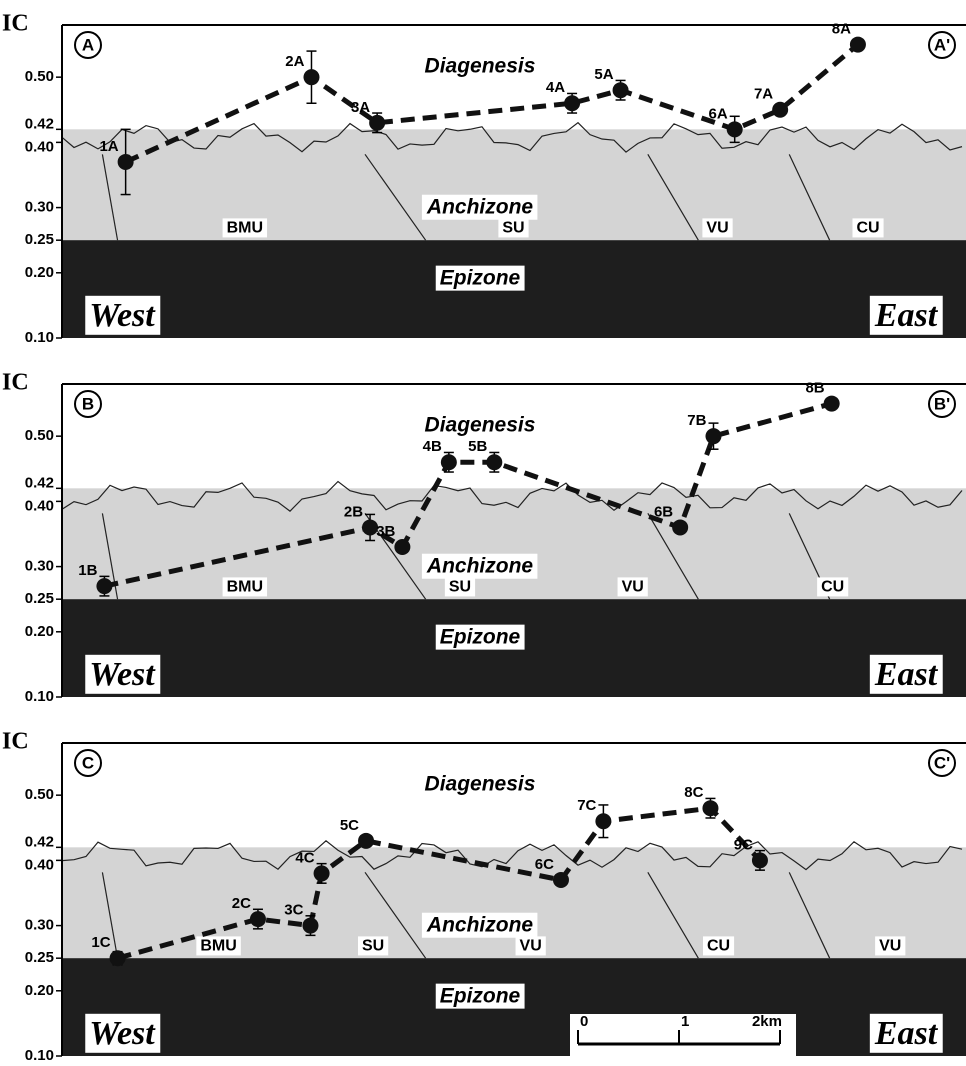 The image size is (966, 1066). Describe the element at coordinates (100, 942) in the screenshot. I see `point-label: 1C` at that location.